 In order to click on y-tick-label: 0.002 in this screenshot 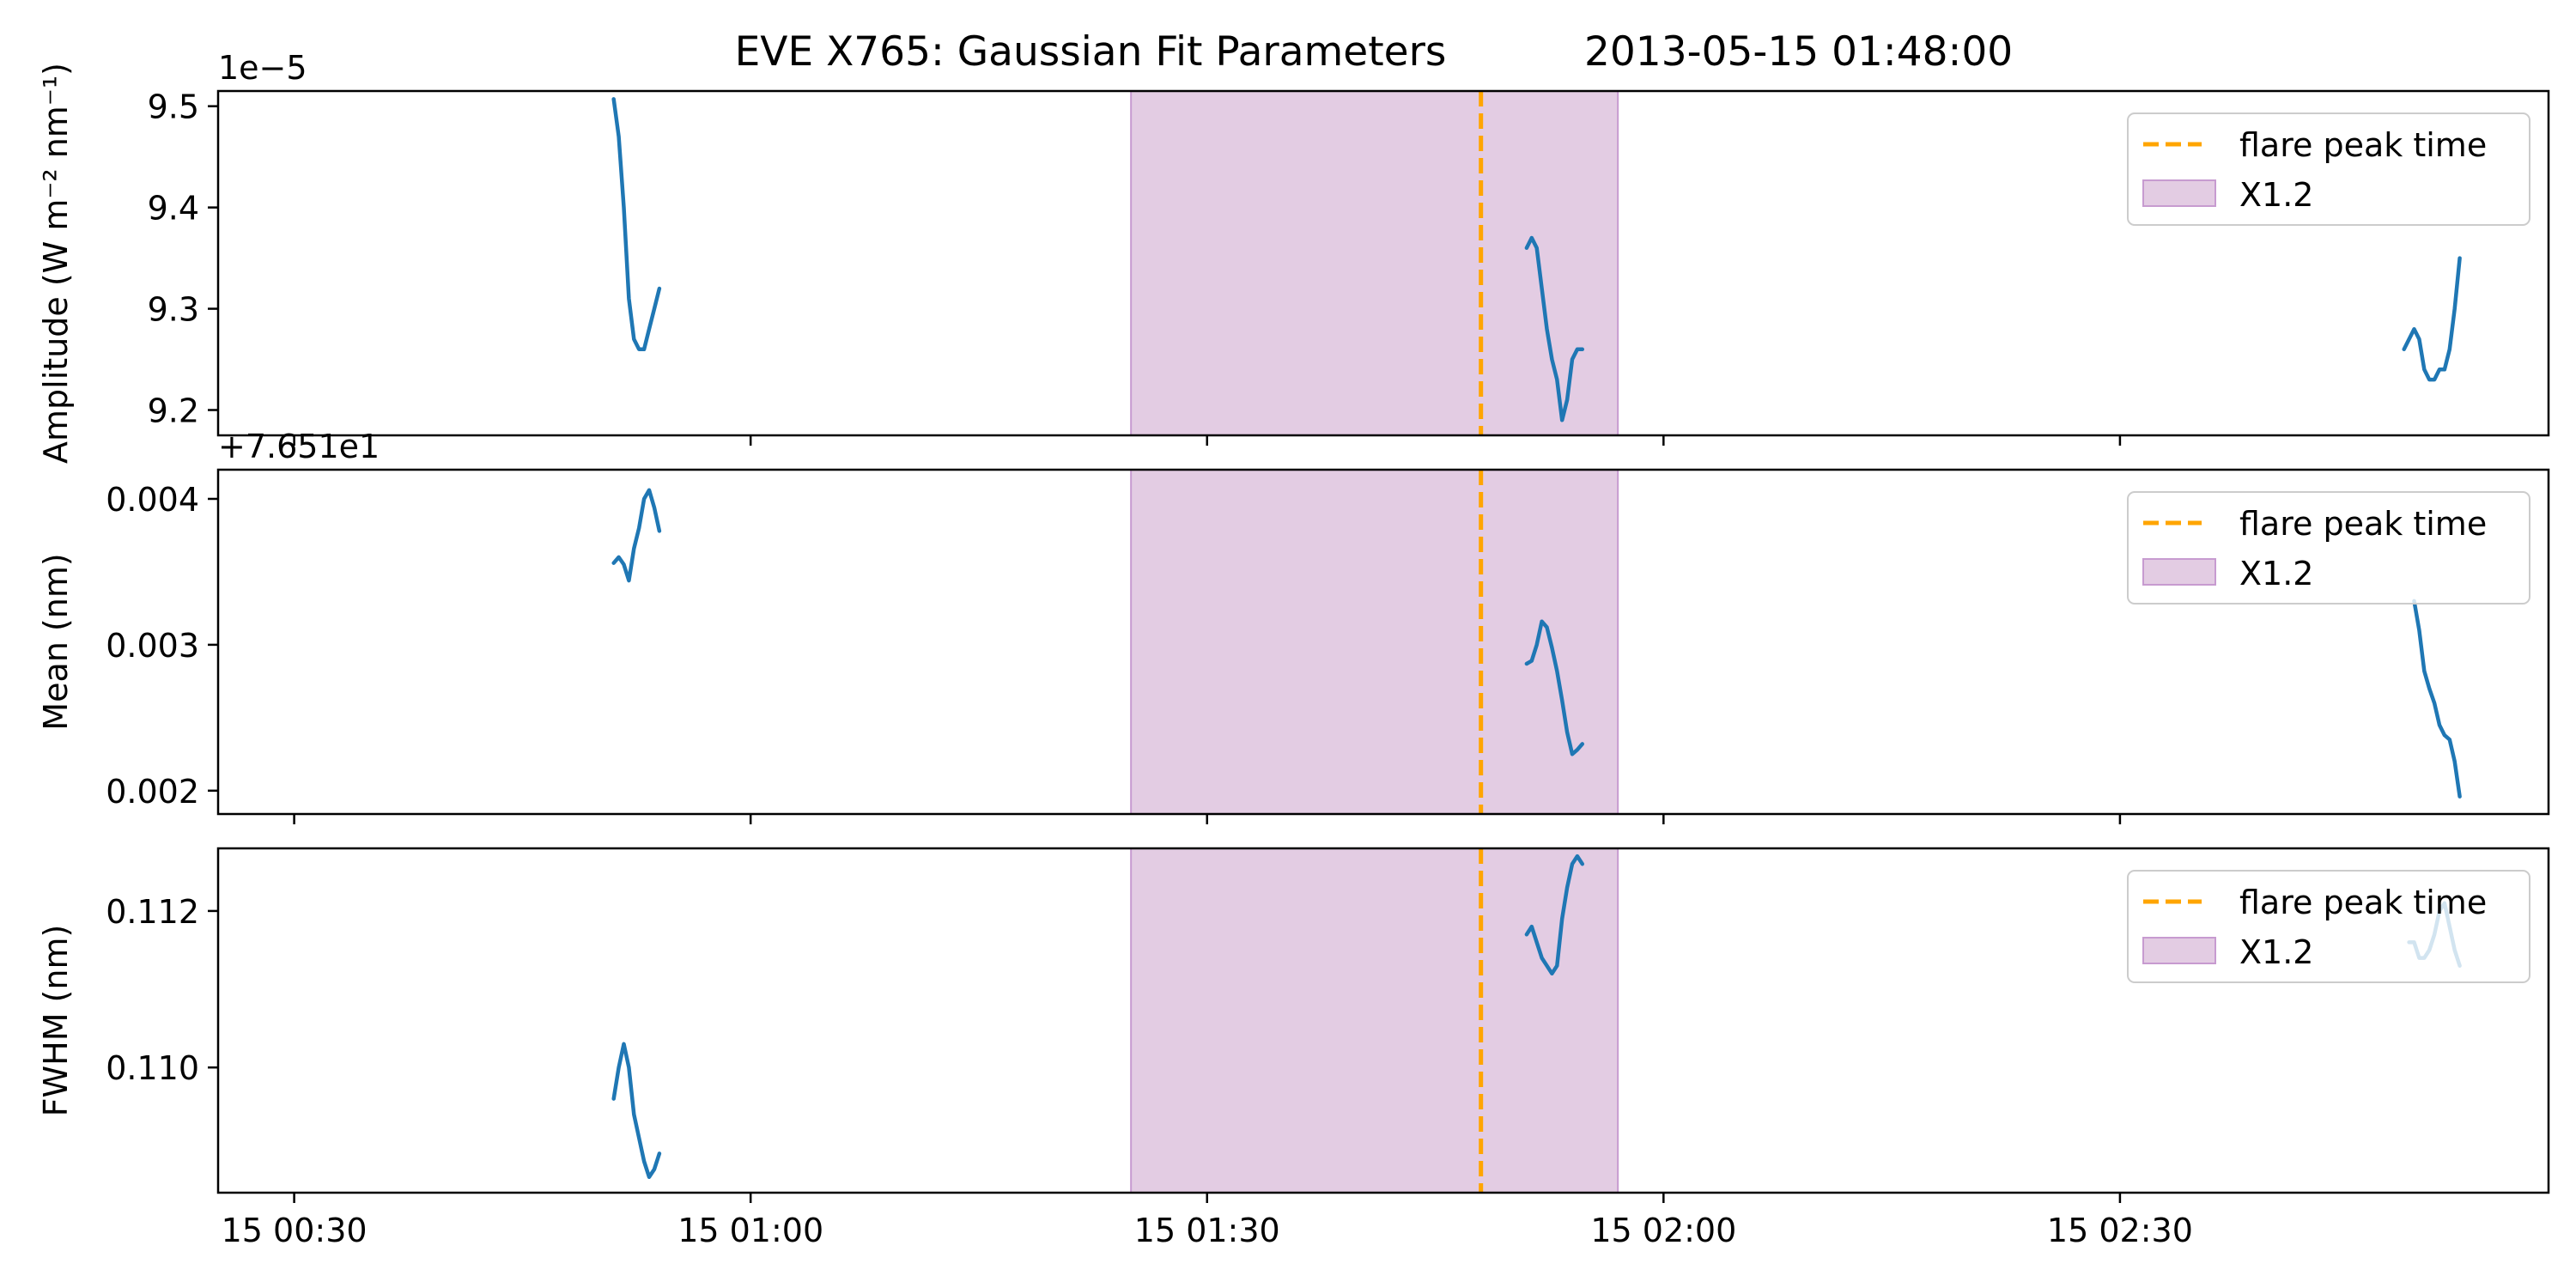, I will do `click(153, 792)`.